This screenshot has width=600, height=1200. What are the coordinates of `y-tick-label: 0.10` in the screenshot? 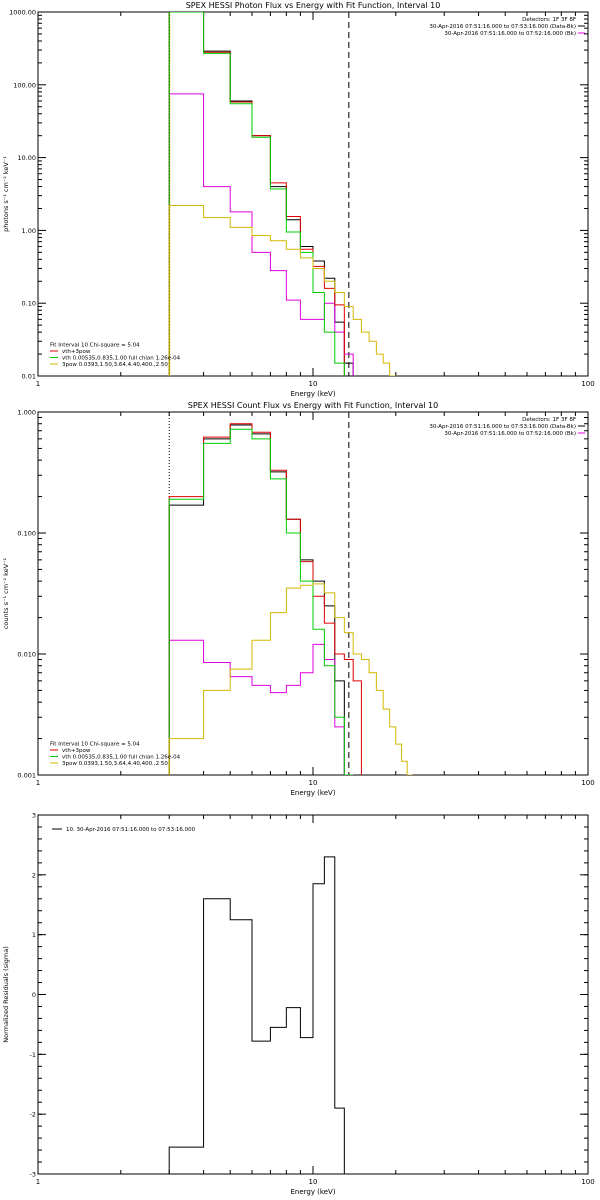 It's located at (29, 304).